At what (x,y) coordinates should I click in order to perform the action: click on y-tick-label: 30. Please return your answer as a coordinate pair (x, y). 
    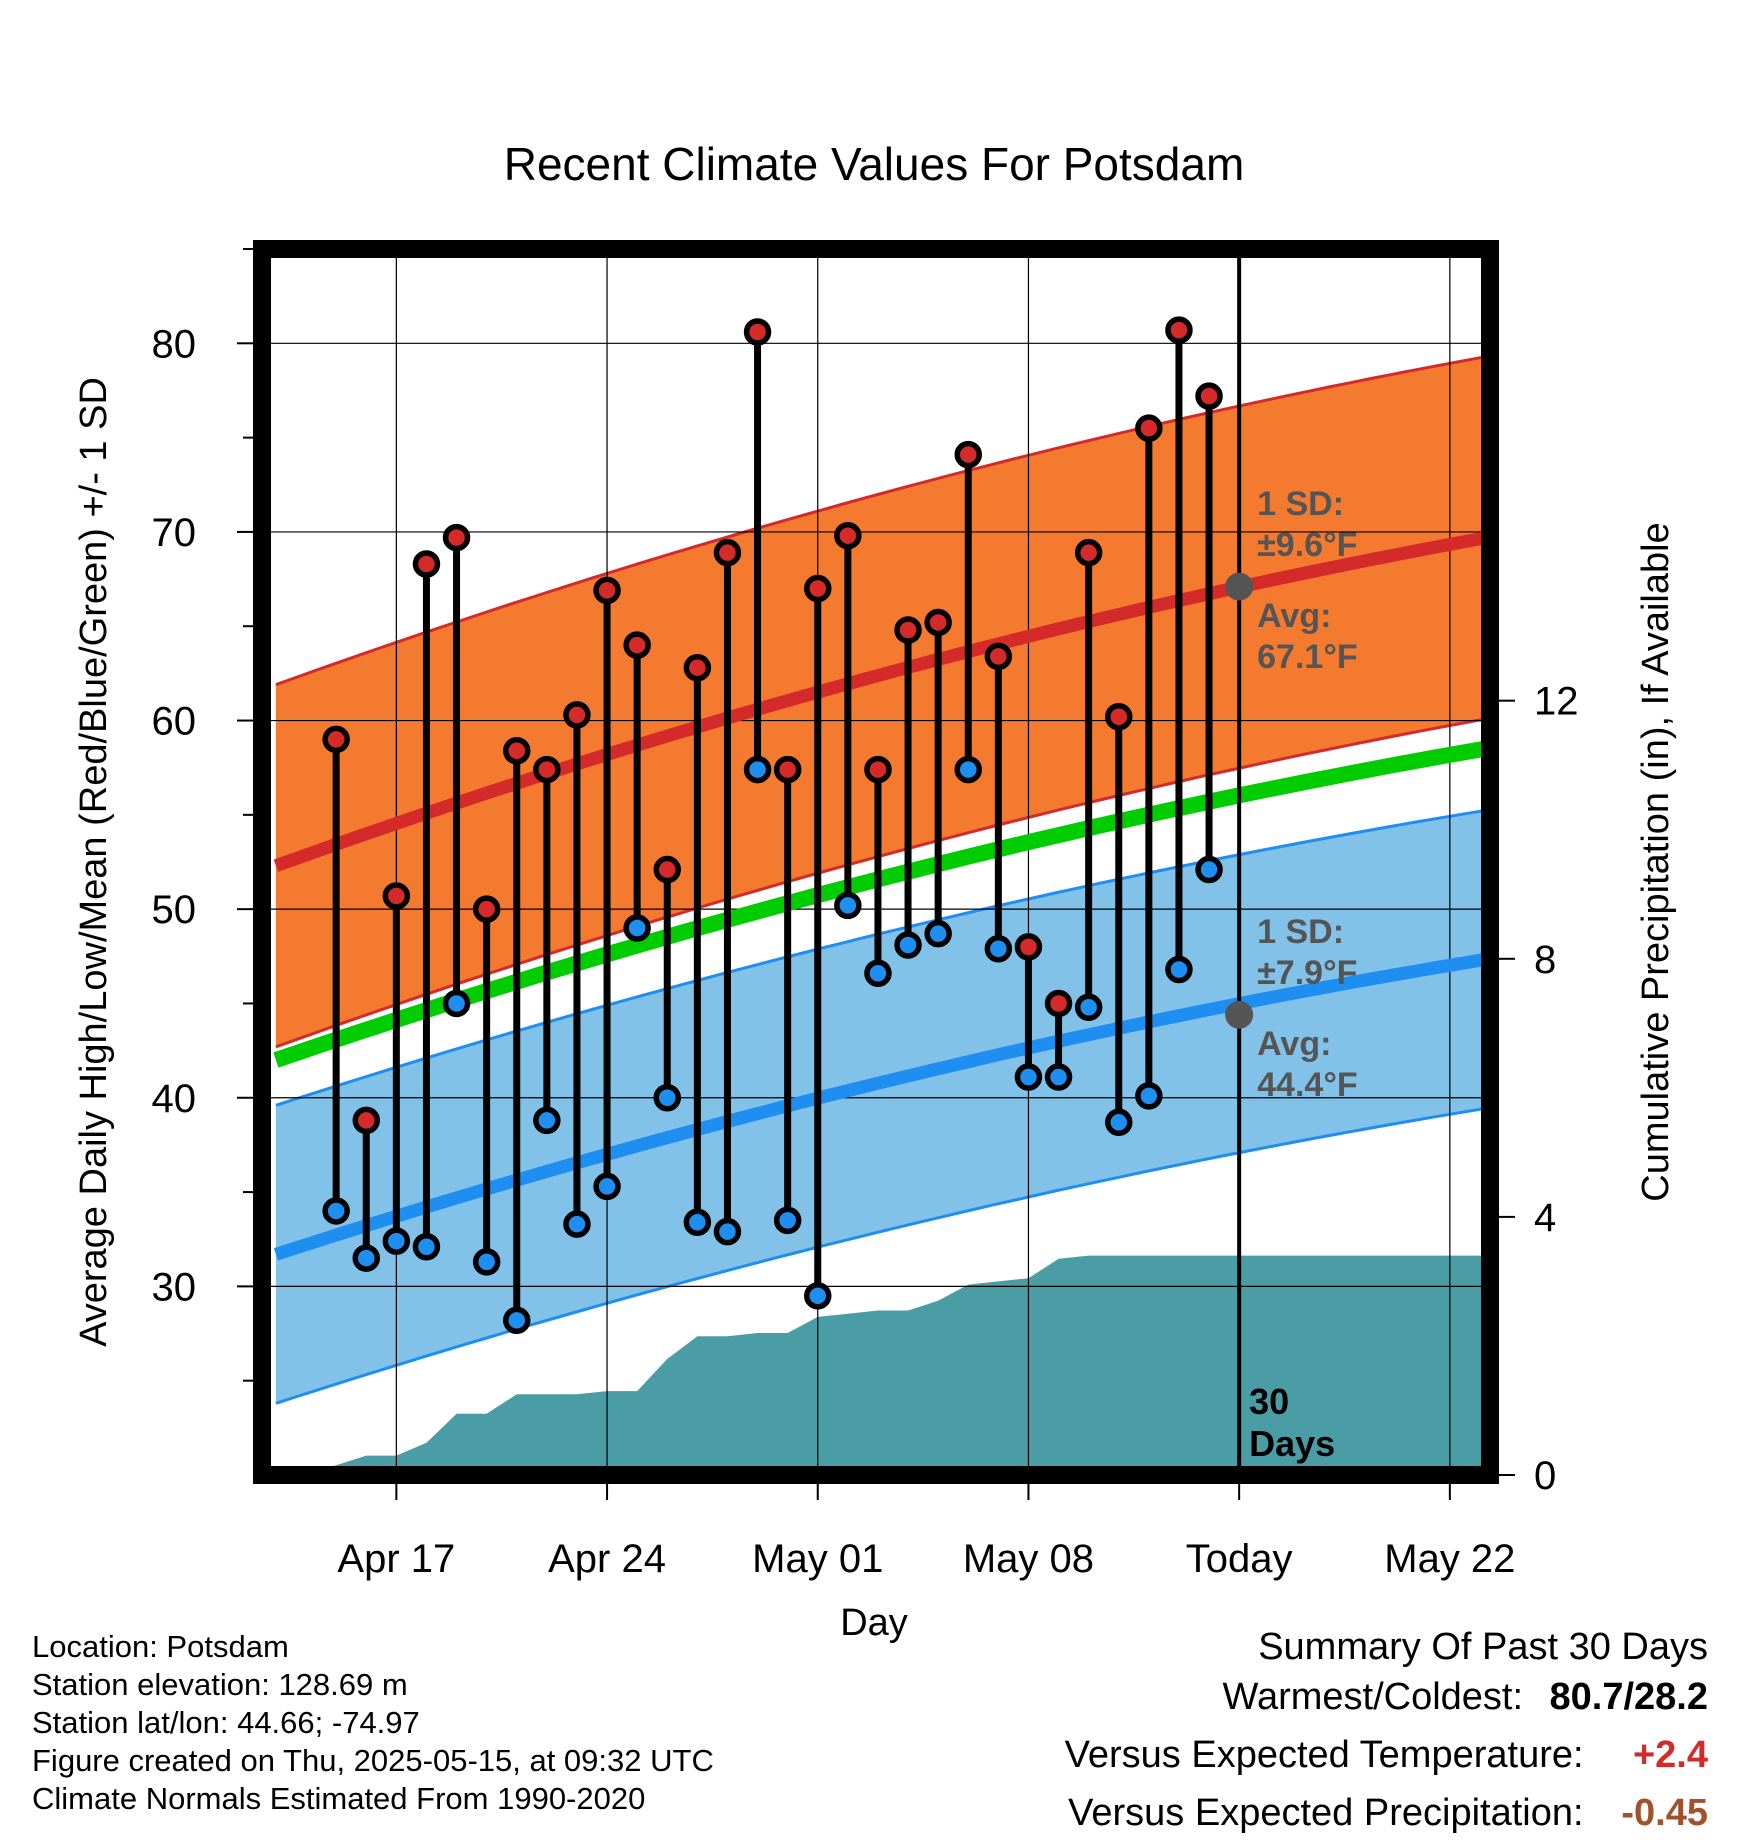
    Looking at the image, I should click on (174, 1287).